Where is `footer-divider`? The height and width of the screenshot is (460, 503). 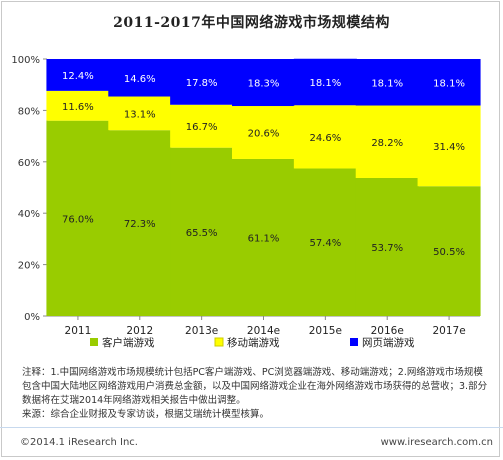
footer-divider is located at coordinates (251, 427).